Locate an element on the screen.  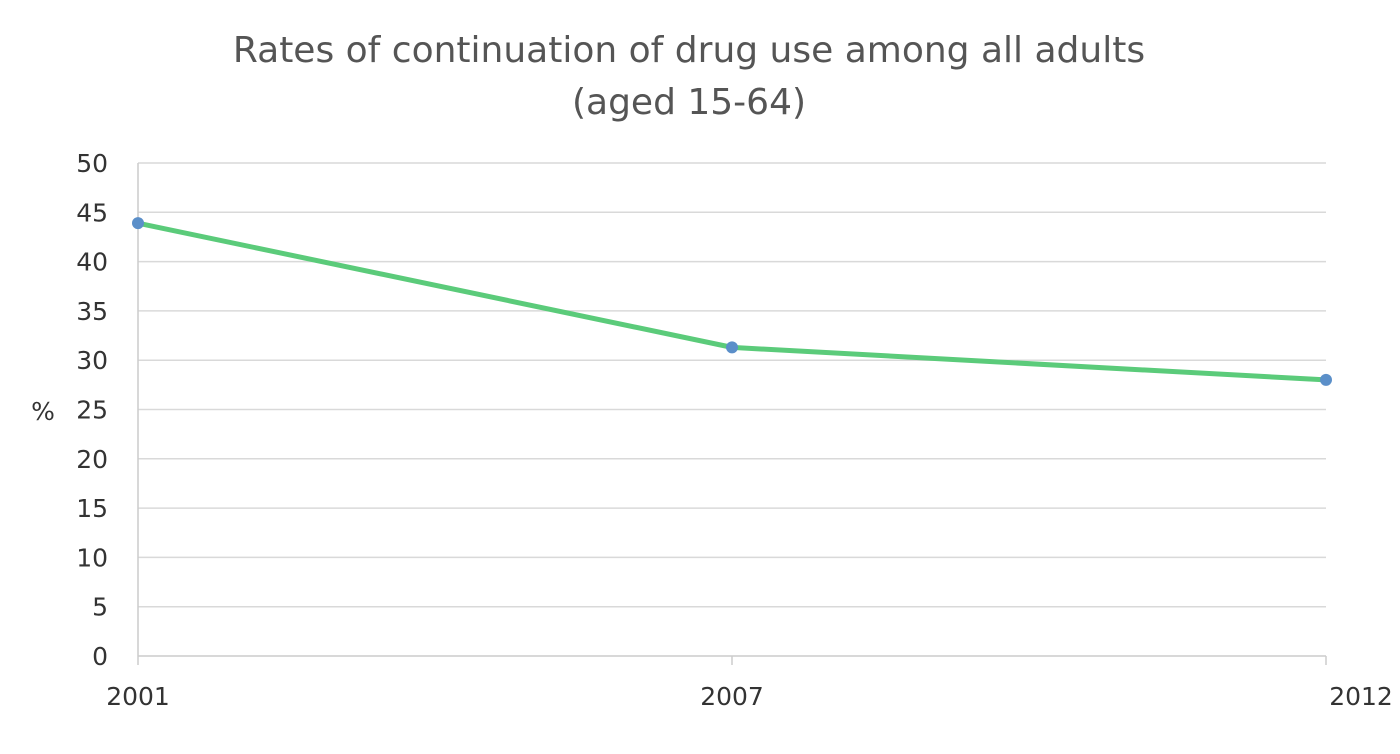
y-axis-ticks: 0 5 10 15 20 25 30 35 40 45 50 is located at coordinates (92, 410).